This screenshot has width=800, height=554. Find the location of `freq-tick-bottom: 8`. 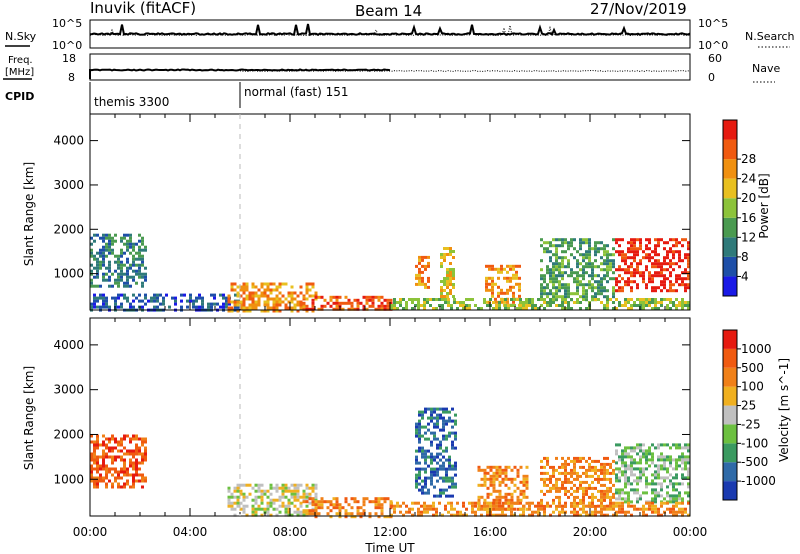

freq-tick-bottom: 8 is located at coordinates (71, 77).